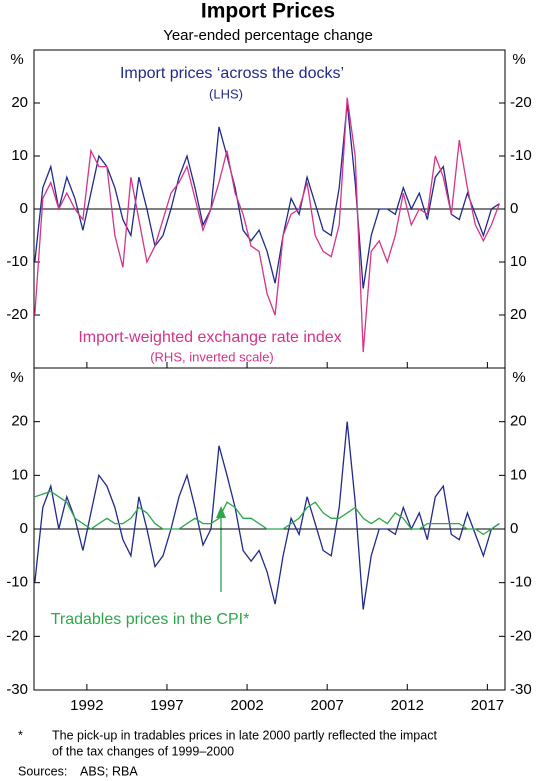  What do you see at coordinates (212, 356) in the screenshot?
I see `series-note: (RHS, inverted scale)` at bounding box center [212, 356].